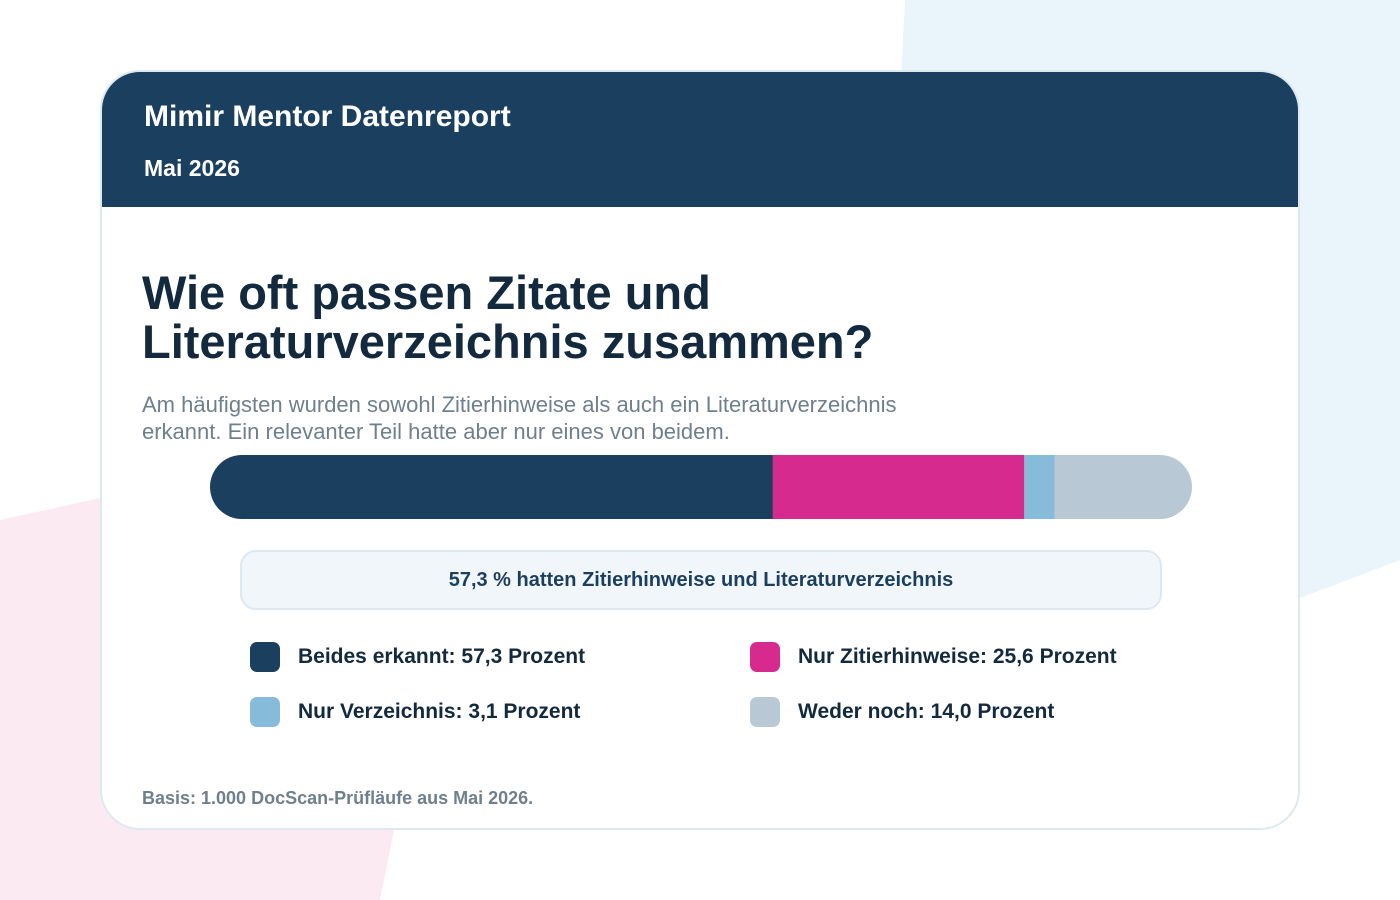  I want to click on stacked-bar-chart, so click(701, 487).